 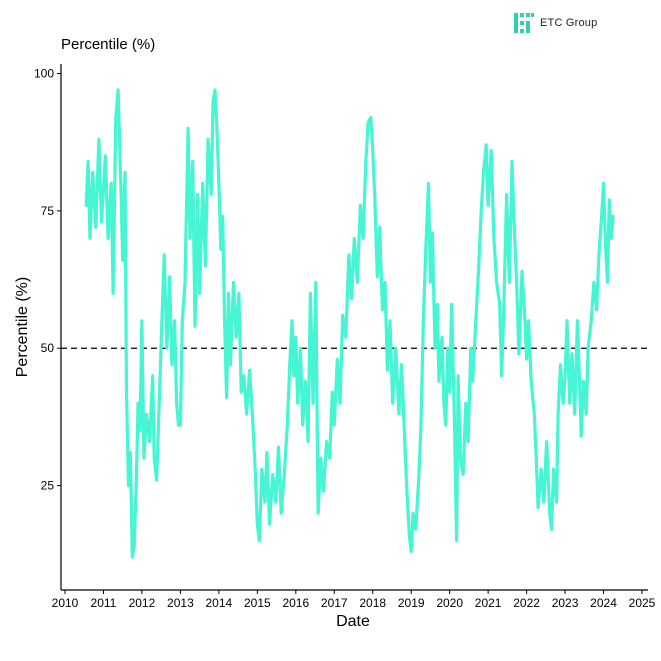 What do you see at coordinates (334, 603) in the screenshot?
I see `x-tick-label: 2017` at bounding box center [334, 603].